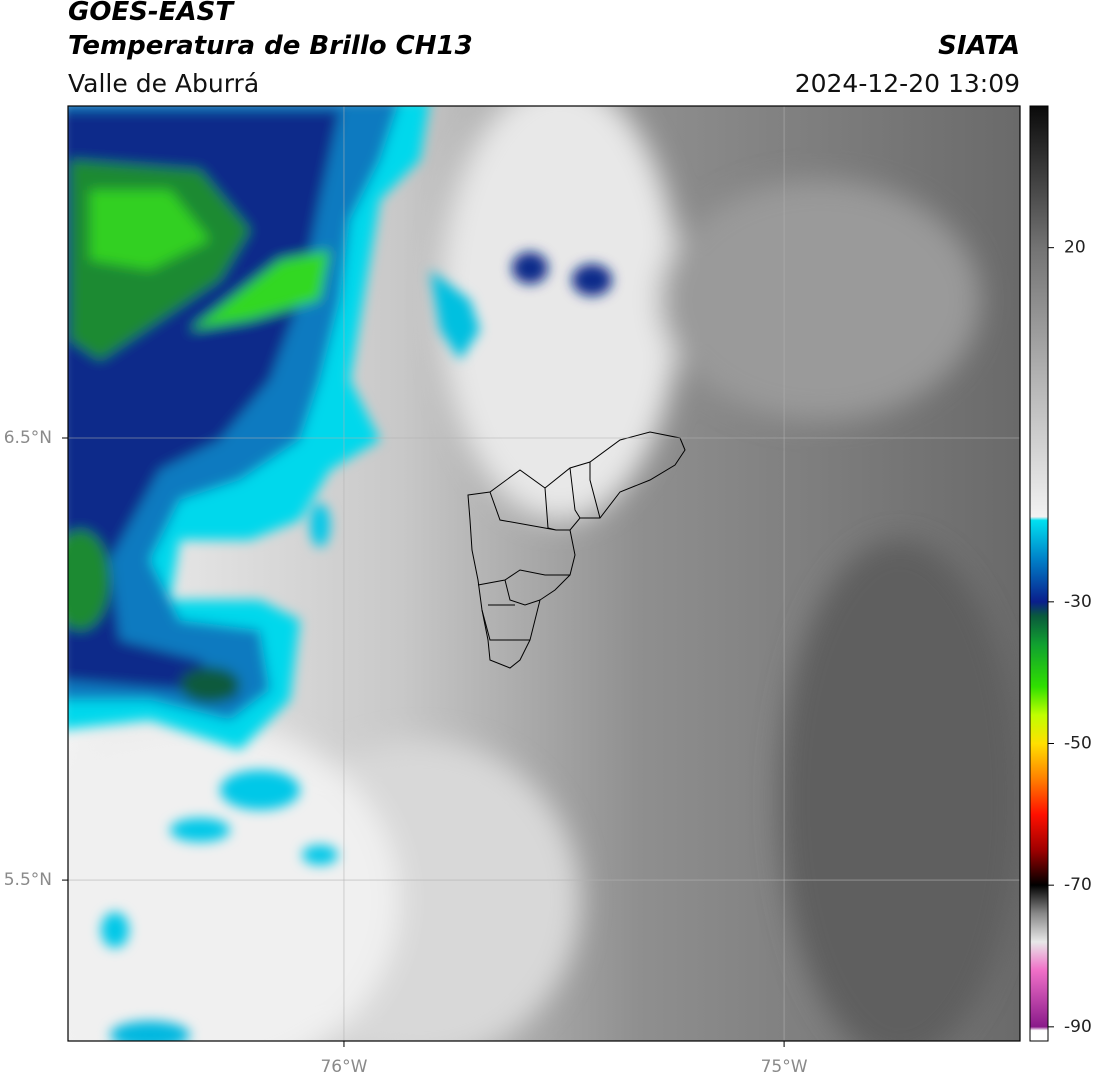 The height and width of the screenshot is (1078, 1094). Describe the element at coordinates (1078, 602) in the screenshot. I see `colorbar-tick-label: -30` at that location.